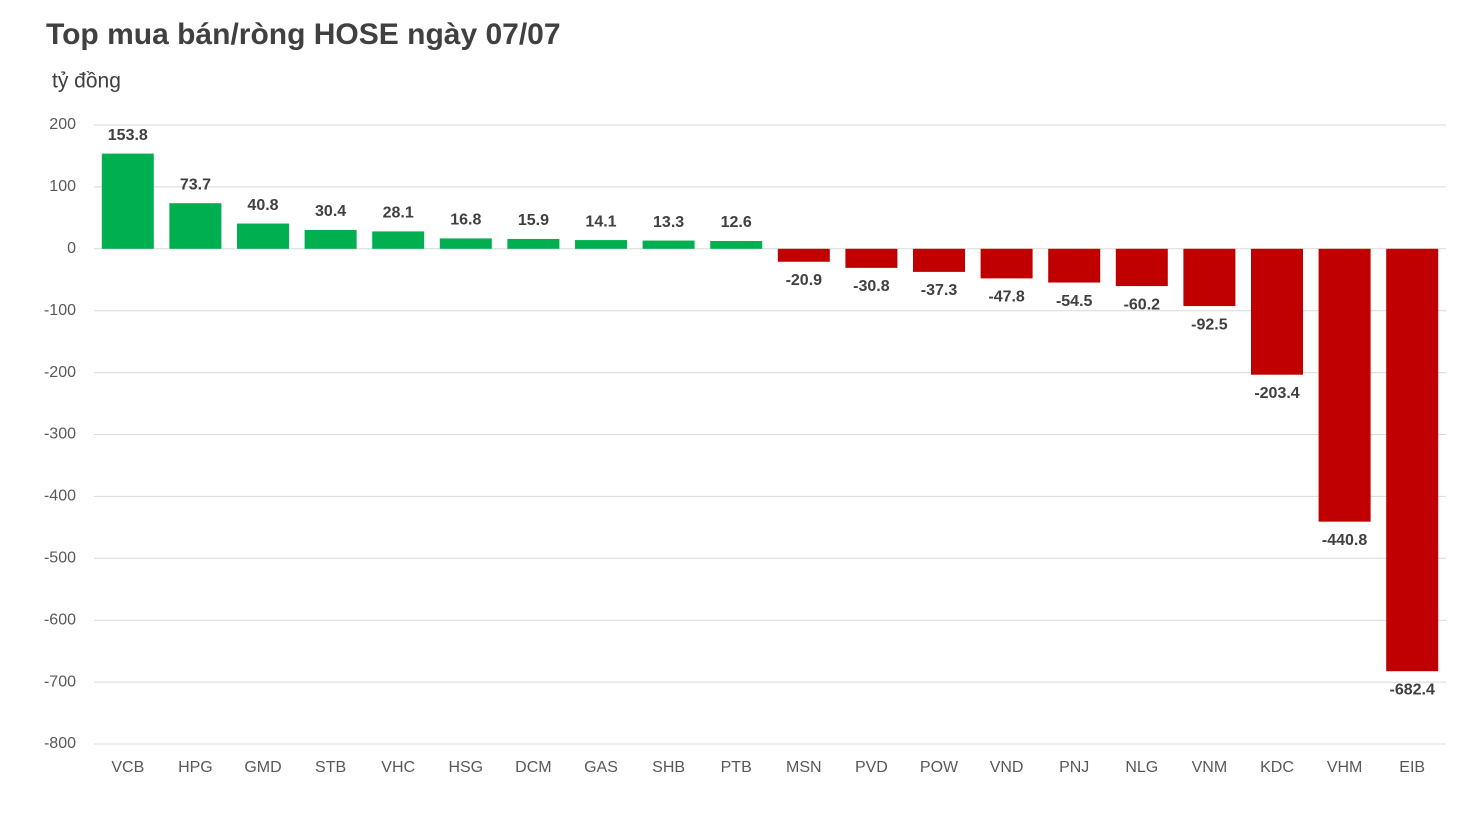 This screenshot has height=832, width=1480. I want to click on chart-title: Top mua bán/ròng HOSE ngày 07/07, so click(303, 34).